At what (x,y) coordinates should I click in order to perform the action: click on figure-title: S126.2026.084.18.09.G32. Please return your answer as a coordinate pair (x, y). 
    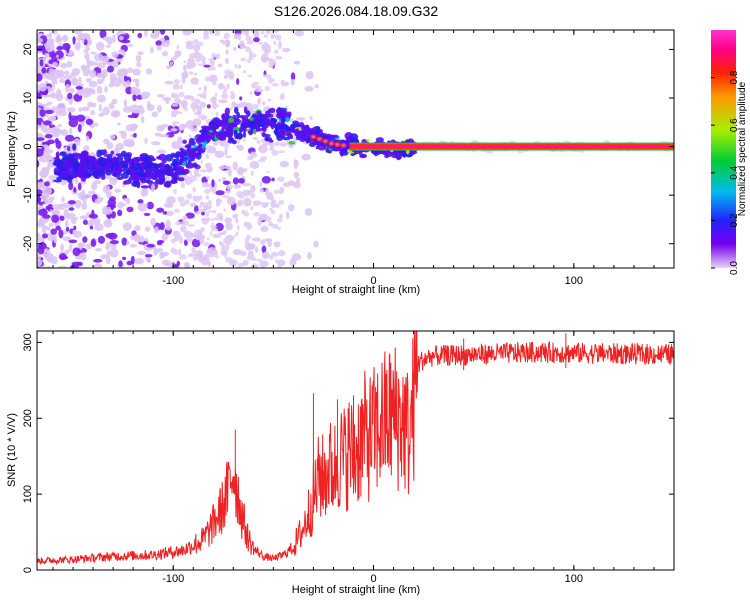
    Looking at the image, I should click on (356, 11).